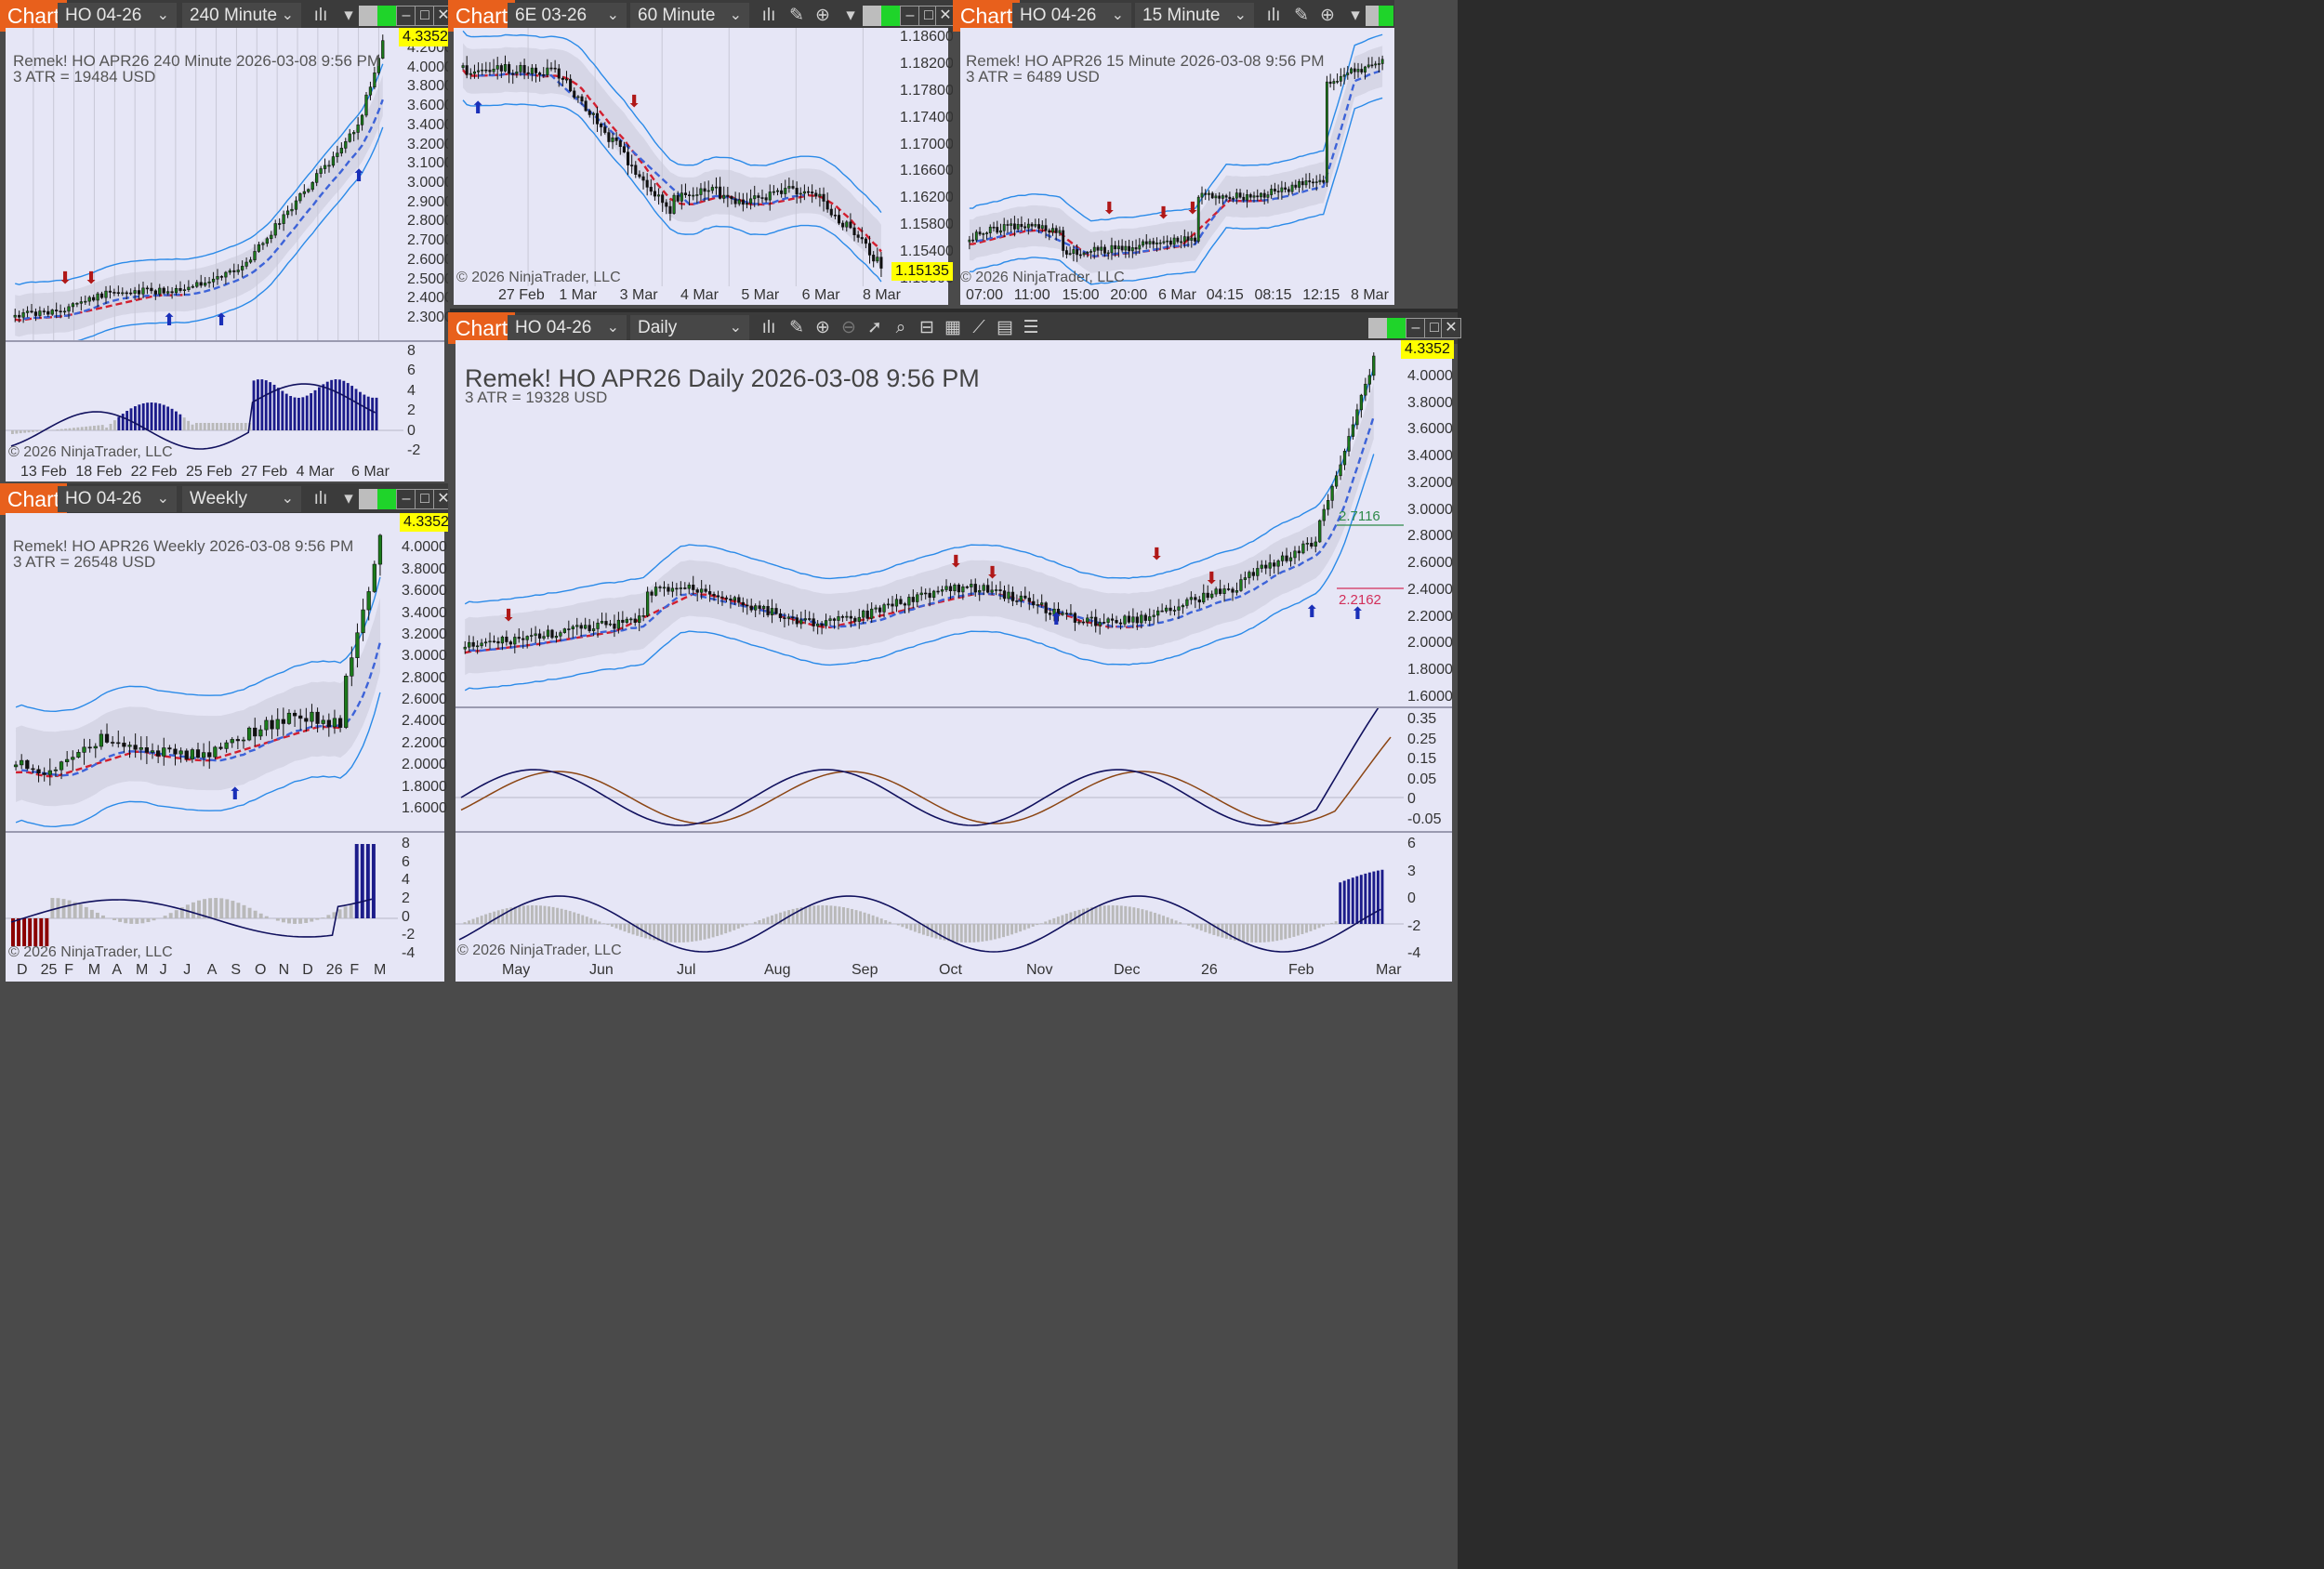 The image size is (2324, 1569). I want to click on strategy-icon: ⟋, so click(978, 327).